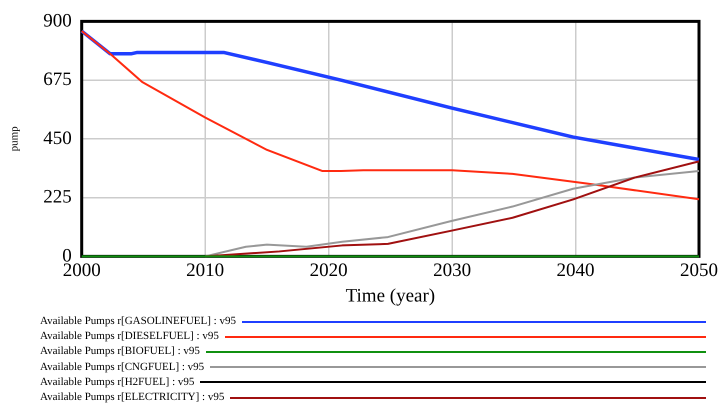  What do you see at coordinates (205, 270) in the screenshot?
I see `x-tick-label: 2010` at bounding box center [205, 270].